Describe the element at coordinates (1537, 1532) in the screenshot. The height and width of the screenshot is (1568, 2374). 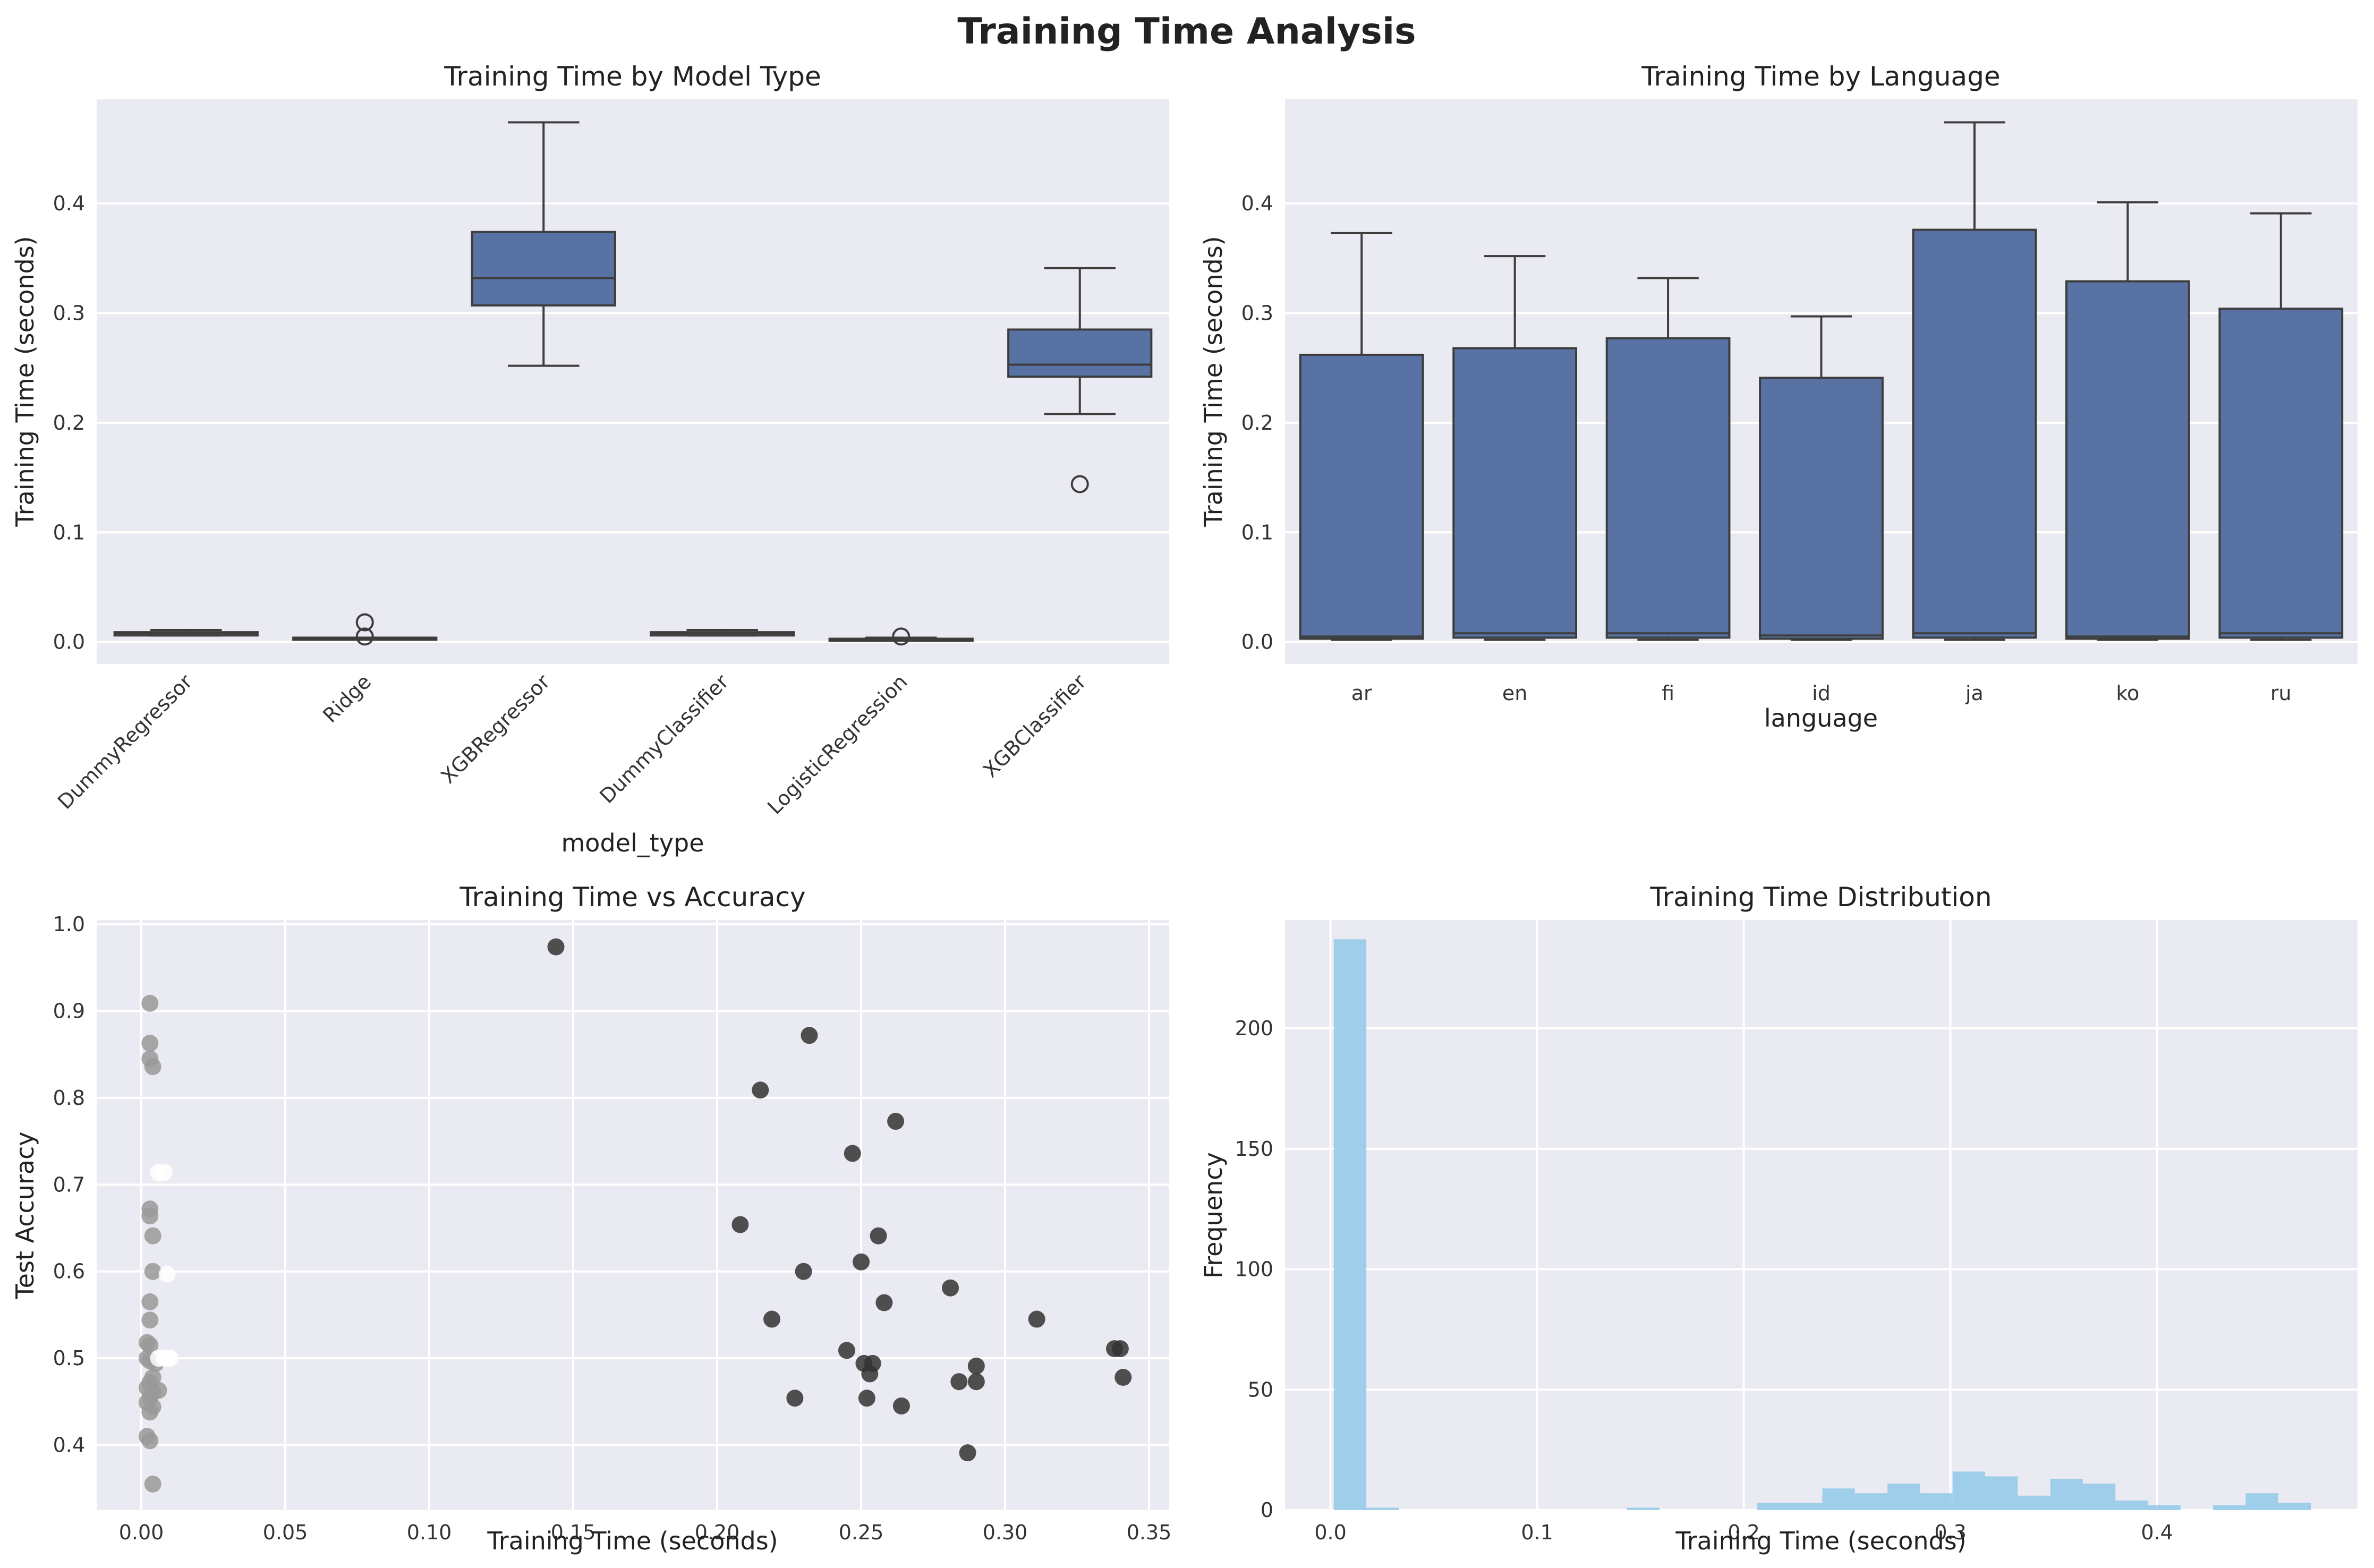
I see `x-tick-label: 0.1` at that location.